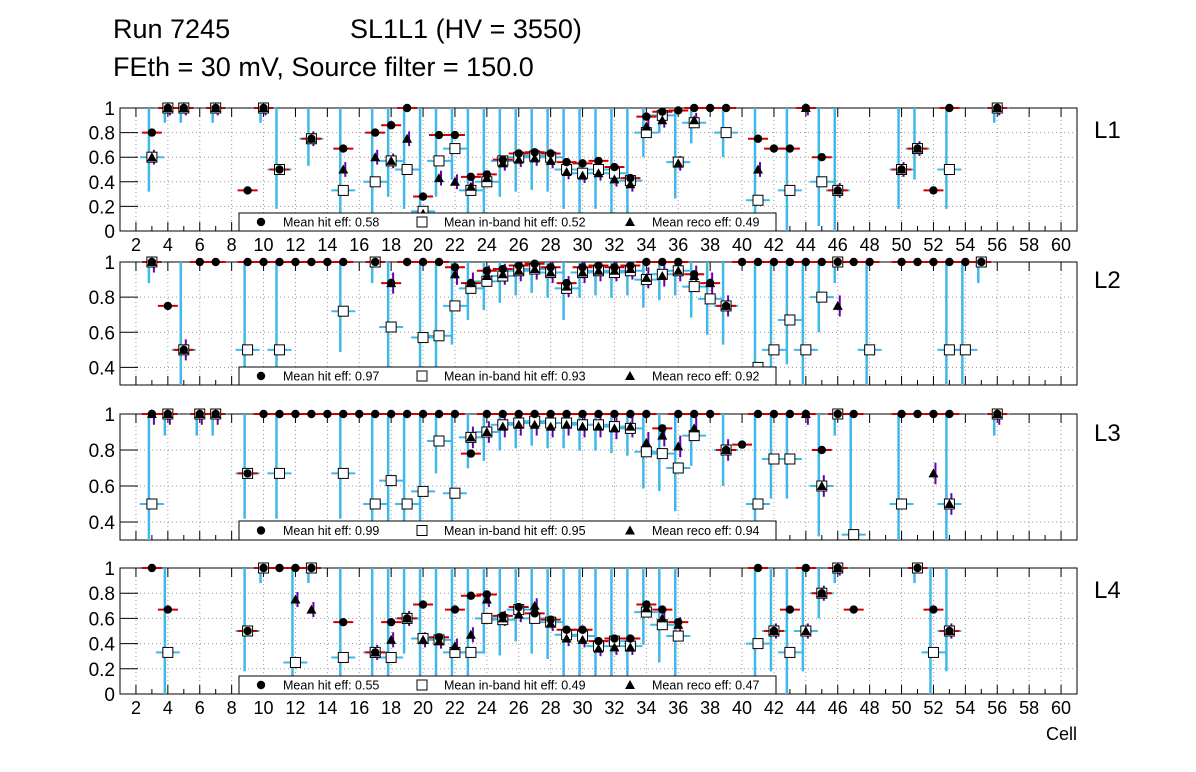 The height and width of the screenshot is (772, 1196). What do you see at coordinates (200, 708) in the screenshot?
I see `x-tick-label: 6` at bounding box center [200, 708].